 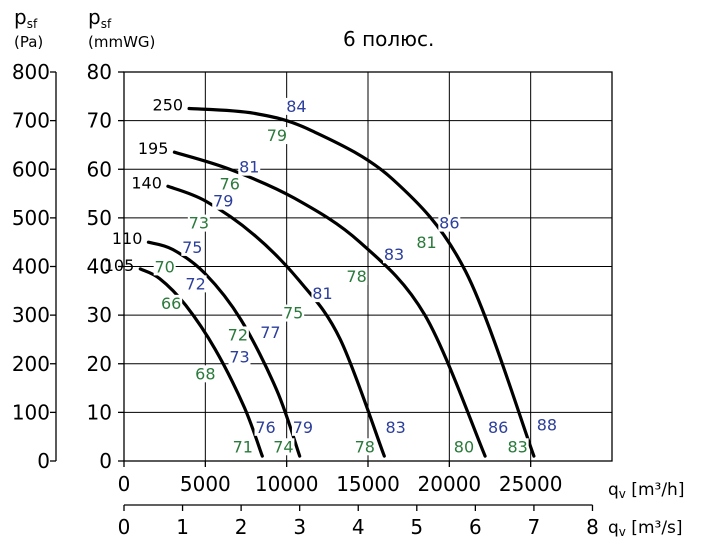 I want to click on y-right-tick-label: 10, so click(x=99, y=412).